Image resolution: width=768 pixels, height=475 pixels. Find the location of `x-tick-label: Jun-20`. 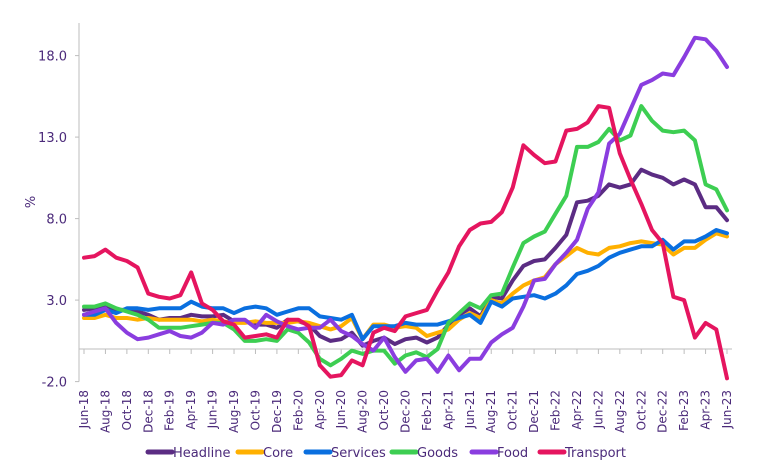

x-tick-label: Jun-20 is located at coordinates (341, 409).